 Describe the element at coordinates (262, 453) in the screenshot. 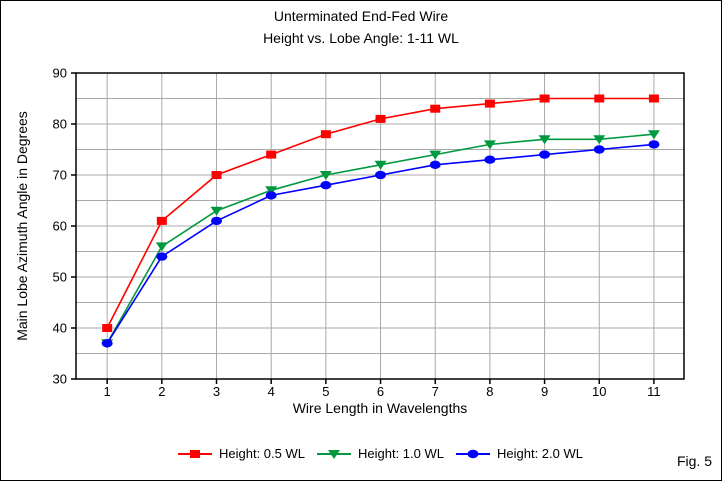

I see `legend-label: Height: 0.5 WL` at that location.